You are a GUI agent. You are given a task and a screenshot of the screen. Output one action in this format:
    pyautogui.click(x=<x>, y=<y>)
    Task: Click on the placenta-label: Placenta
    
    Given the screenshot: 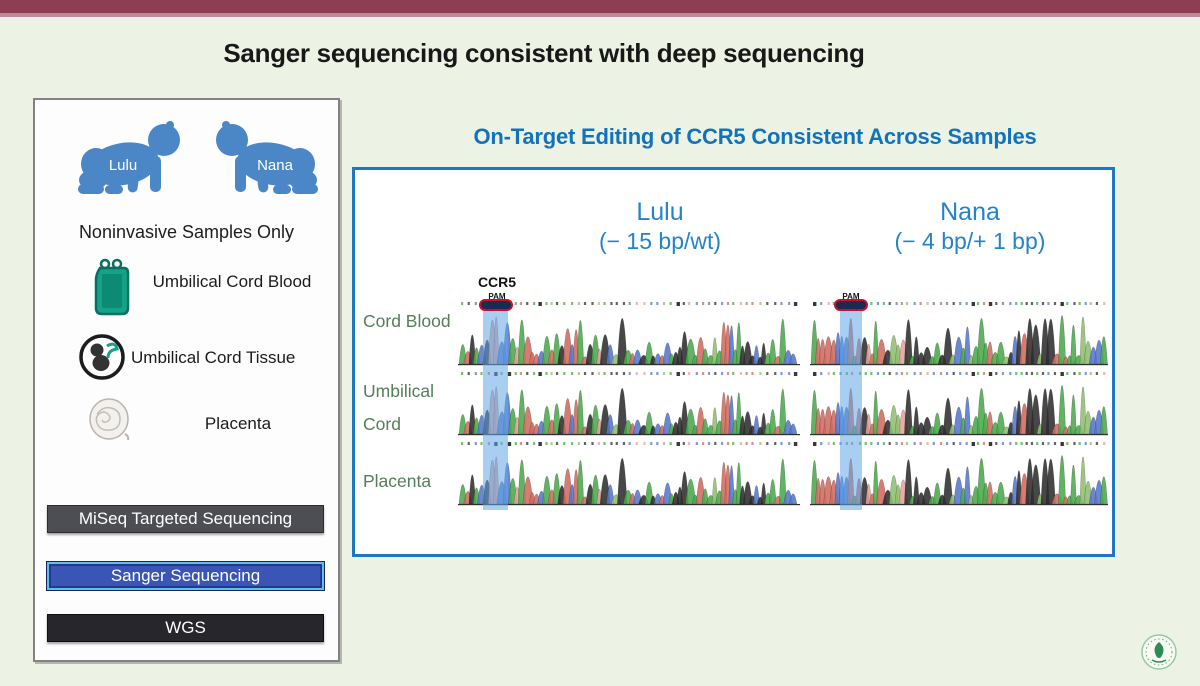 What is the action you would take?
    pyautogui.click(x=238, y=423)
    